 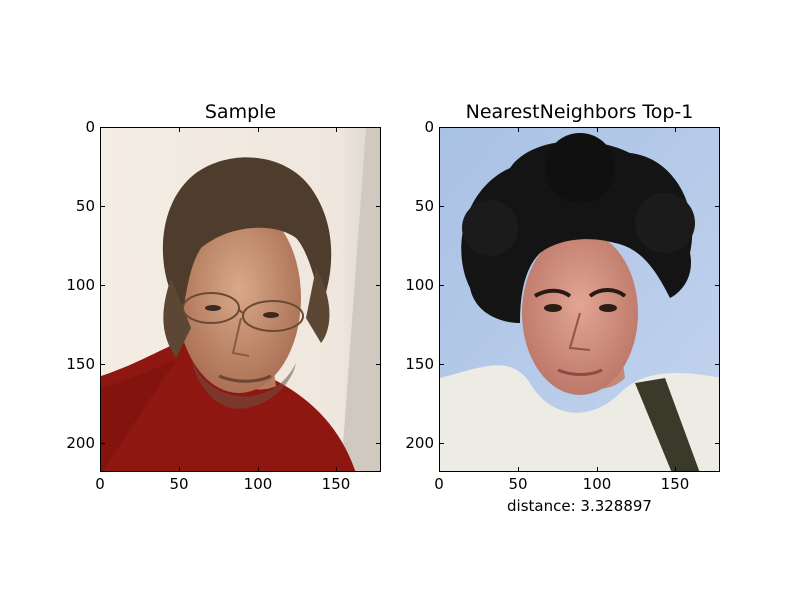 I want to click on right-ytick-label: 0, so click(x=429, y=127).